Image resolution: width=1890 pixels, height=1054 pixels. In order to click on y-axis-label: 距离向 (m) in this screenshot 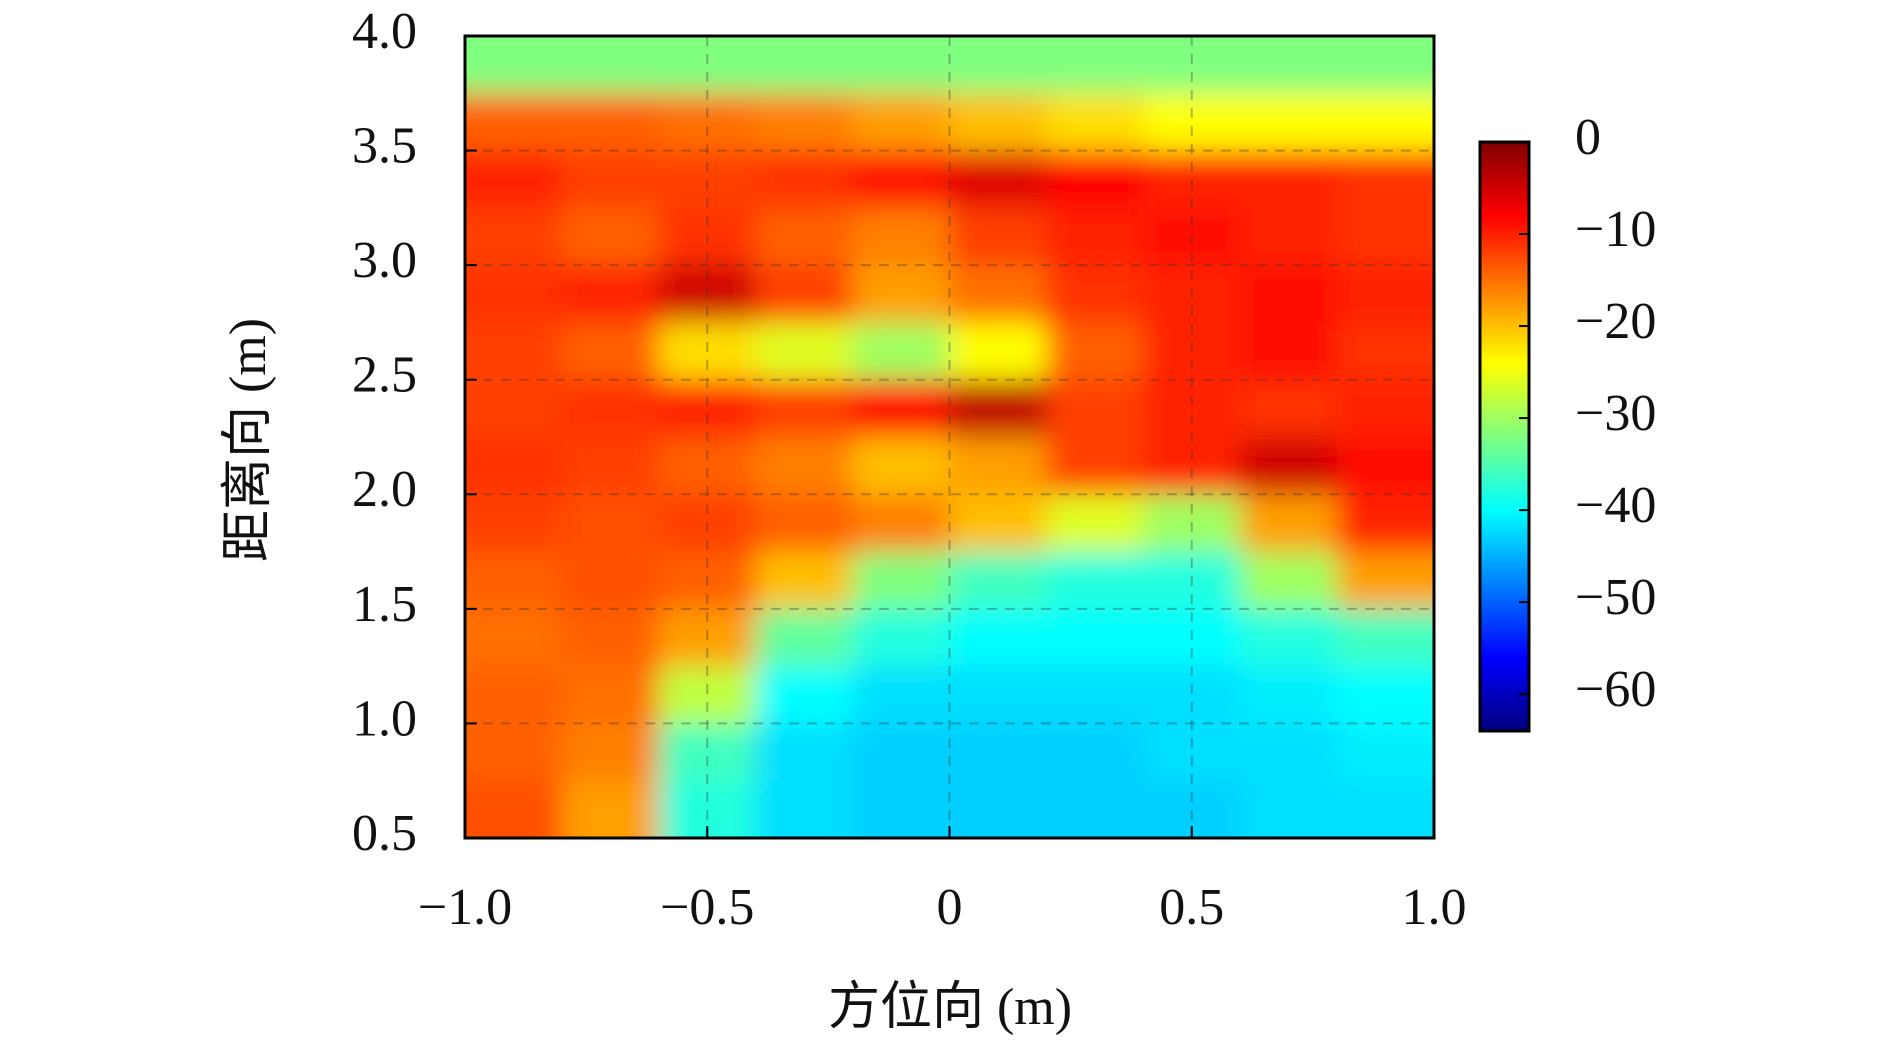, I will do `click(248, 440)`.